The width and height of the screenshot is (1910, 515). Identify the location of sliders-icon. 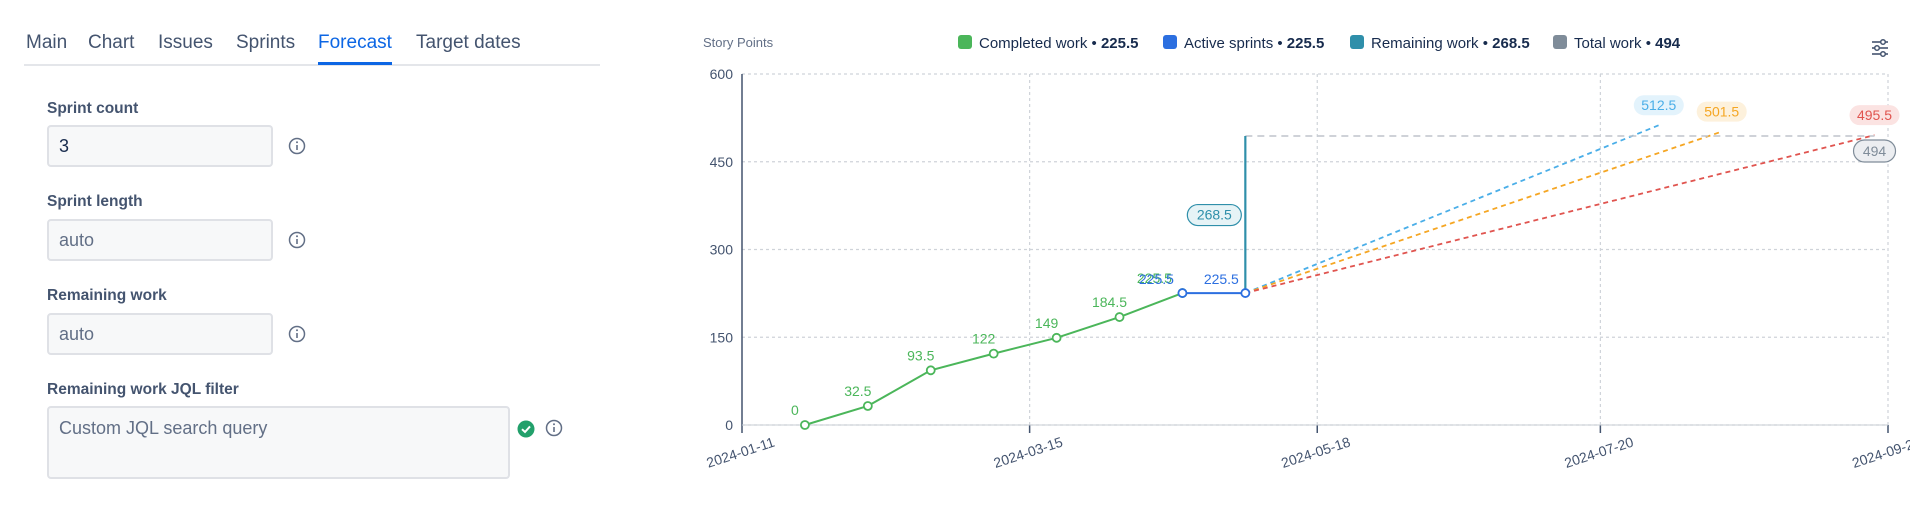
(1880, 48).